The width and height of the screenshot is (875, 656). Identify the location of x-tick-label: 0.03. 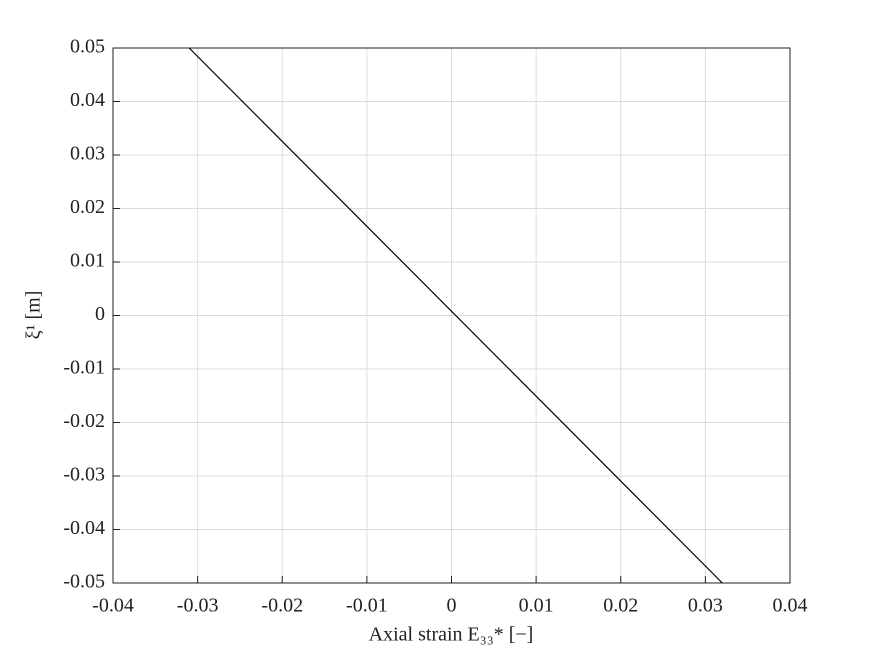
(705, 606).